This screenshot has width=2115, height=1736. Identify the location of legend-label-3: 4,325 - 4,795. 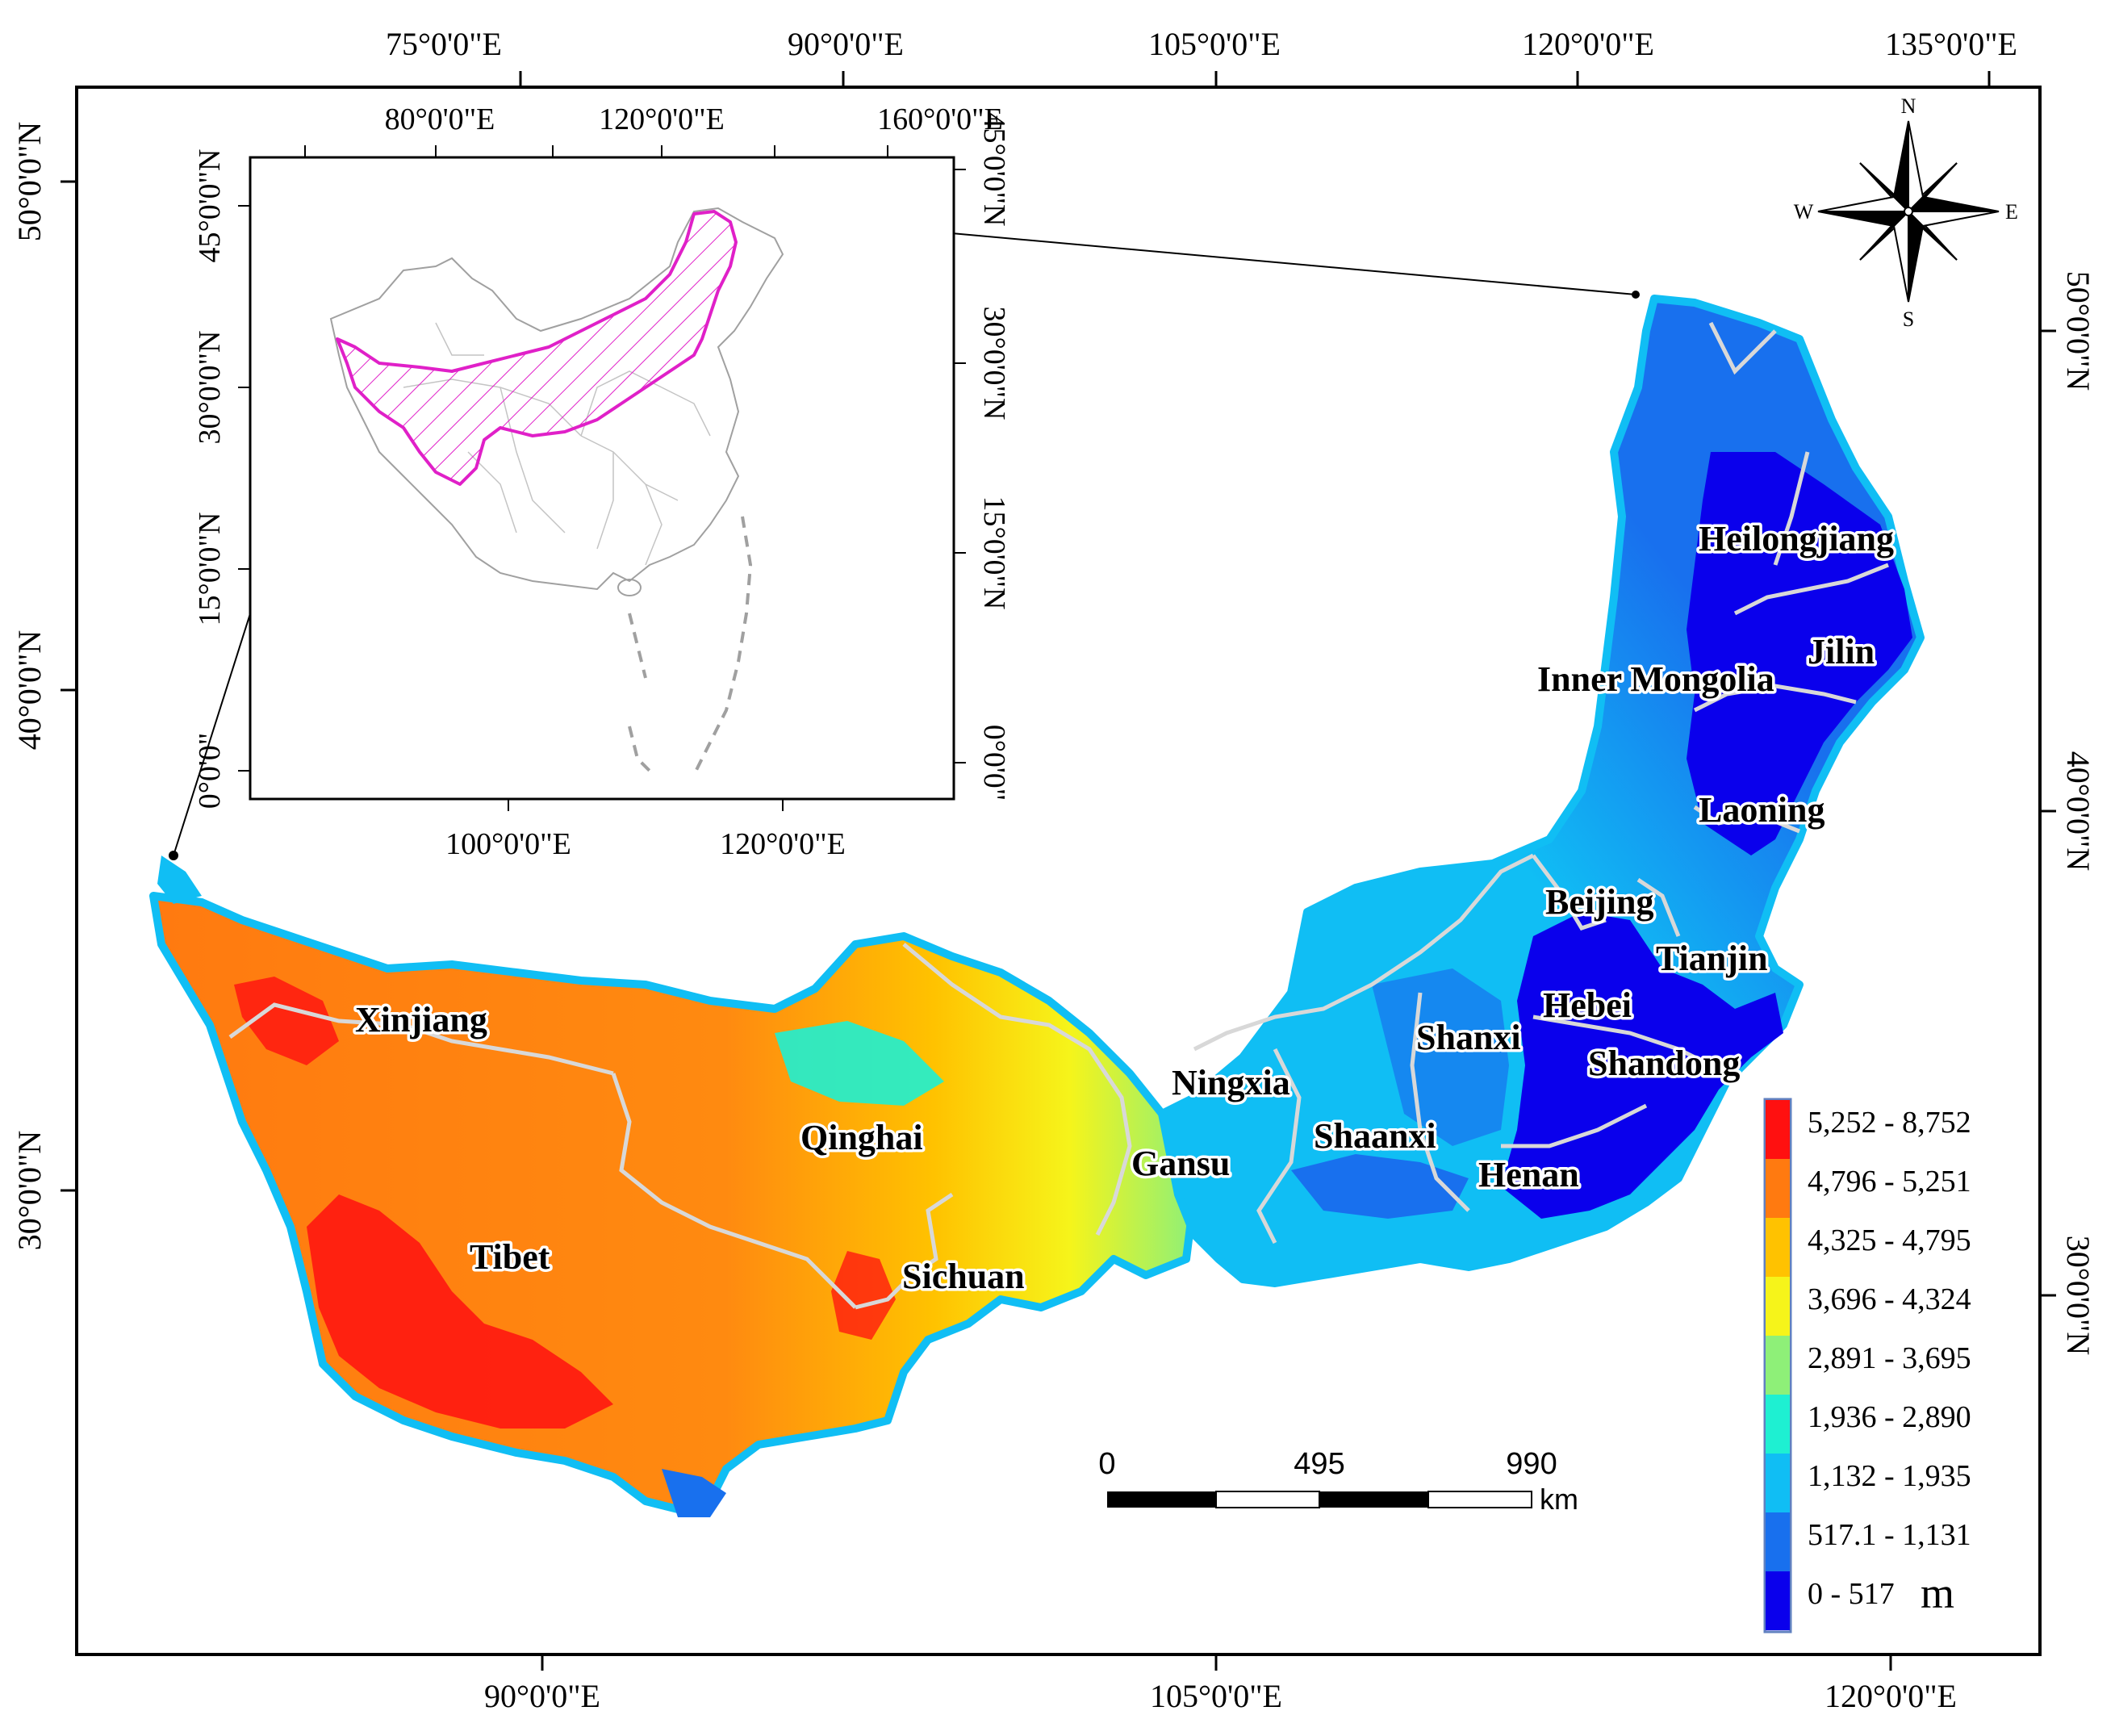
(1889, 1240).